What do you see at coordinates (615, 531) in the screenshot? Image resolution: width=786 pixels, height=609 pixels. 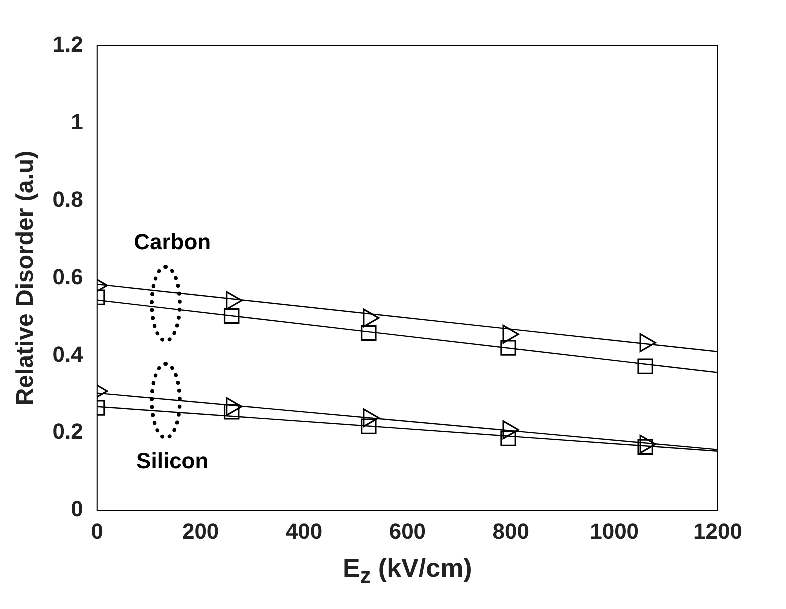 I see `x-tick-label: 1000` at bounding box center [615, 531].